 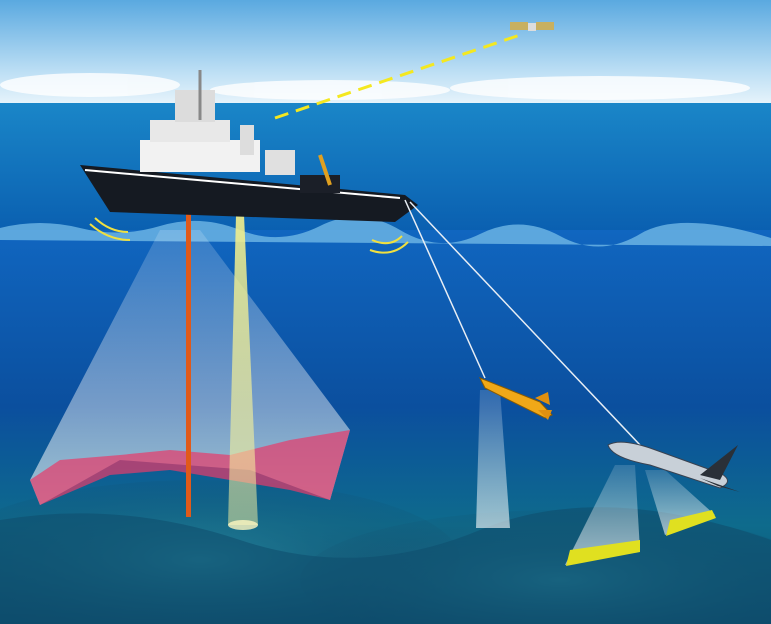 What do you see at coordinates (188, 361) in the screenshot?
I see `laser-beam` at bounding box center [188, 361].